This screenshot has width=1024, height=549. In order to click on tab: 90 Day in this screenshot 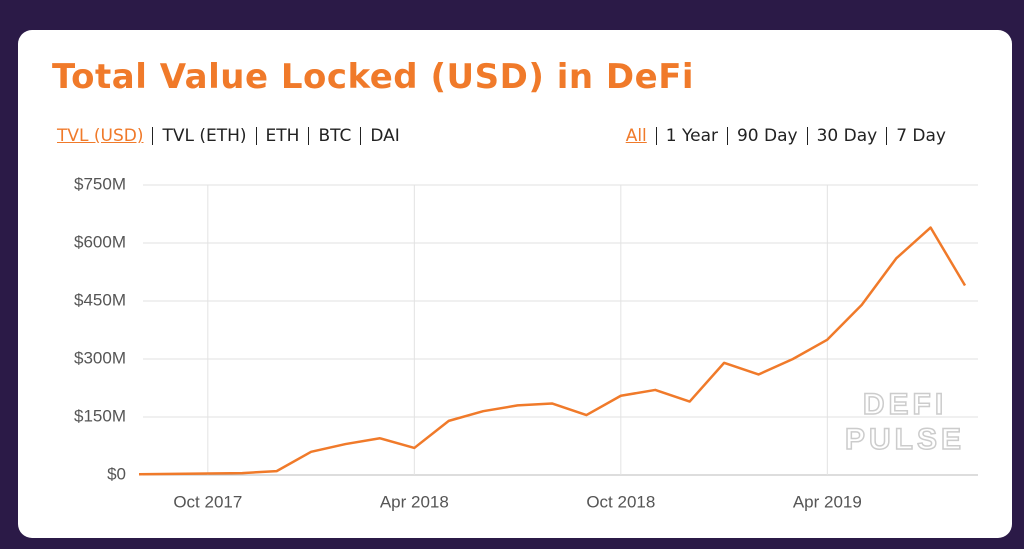, I will do `click(766, 136)`.